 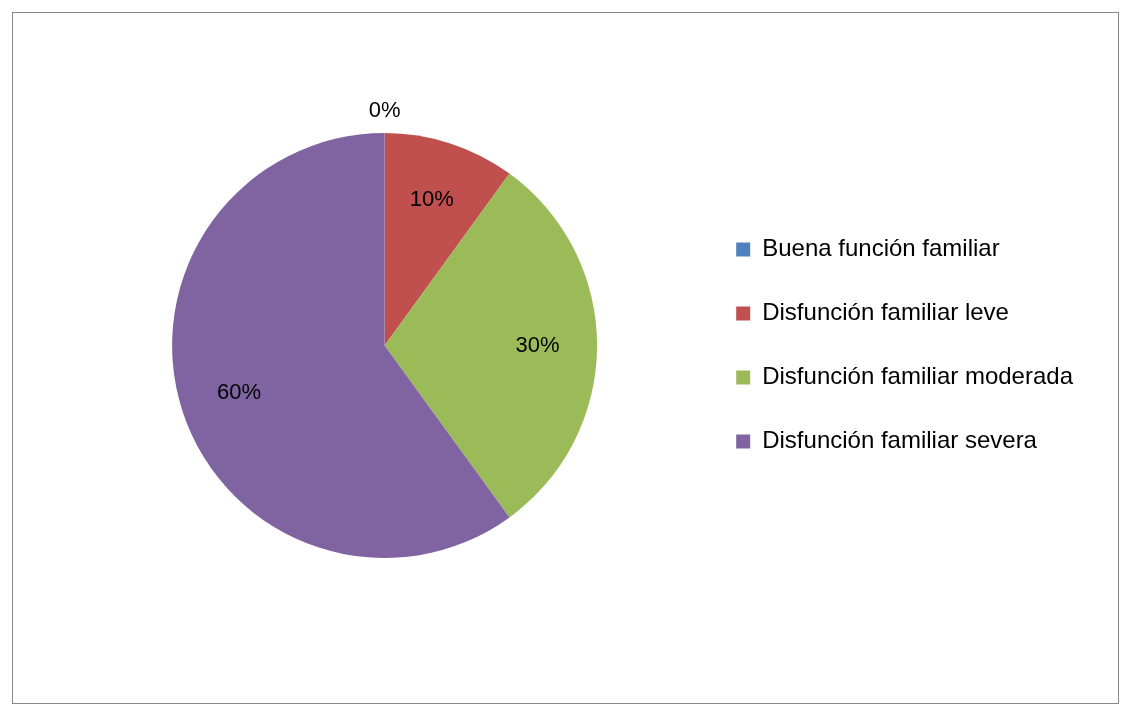 I want to click on data-label: 10%, so click(x=431, y=199).